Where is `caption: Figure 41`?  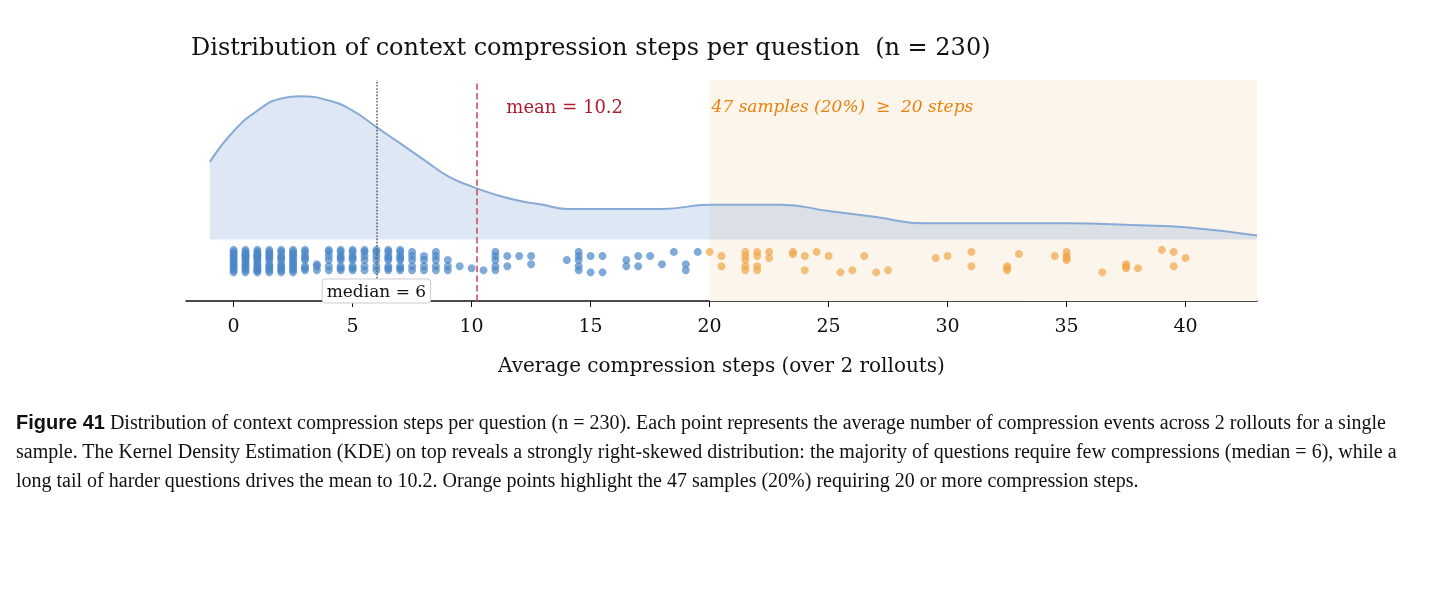
caption: Figure 41 is located at coordinates (60, 422).